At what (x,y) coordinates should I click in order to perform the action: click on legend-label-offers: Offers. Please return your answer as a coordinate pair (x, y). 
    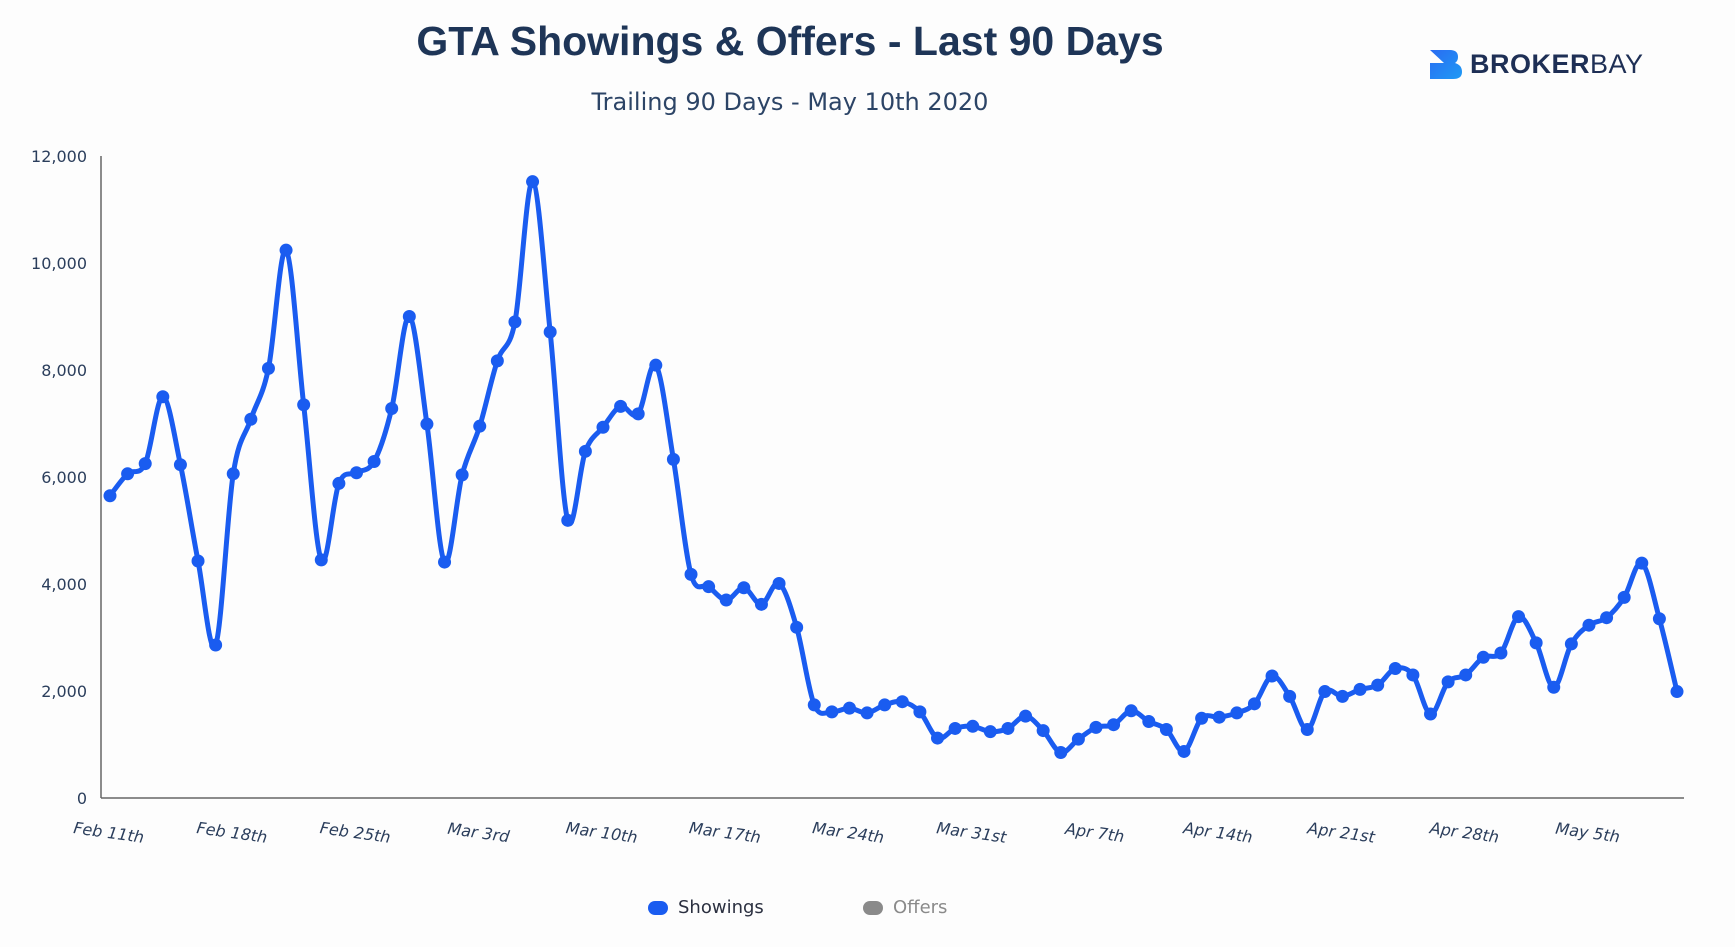
    Looking at the image, I should click on (920, 907).